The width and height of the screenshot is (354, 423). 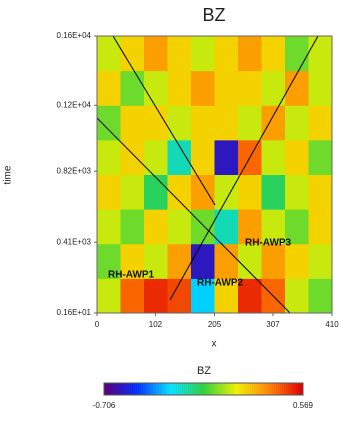 I want to click on y-tick-label: 0.16E+04, so click(x=74, y=35).